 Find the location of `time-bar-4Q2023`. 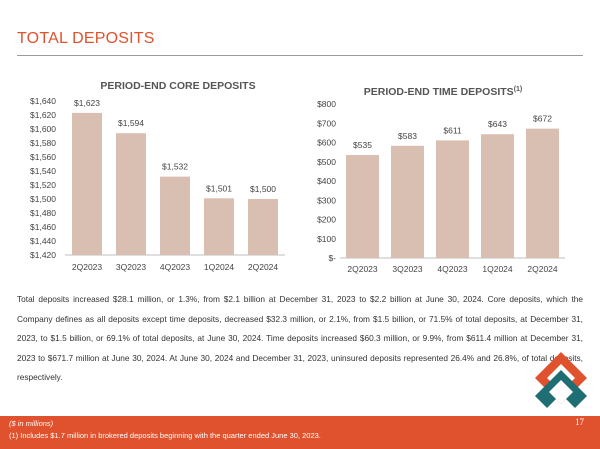

time-bar-4Q2023 is located at coordinates (452, 199).